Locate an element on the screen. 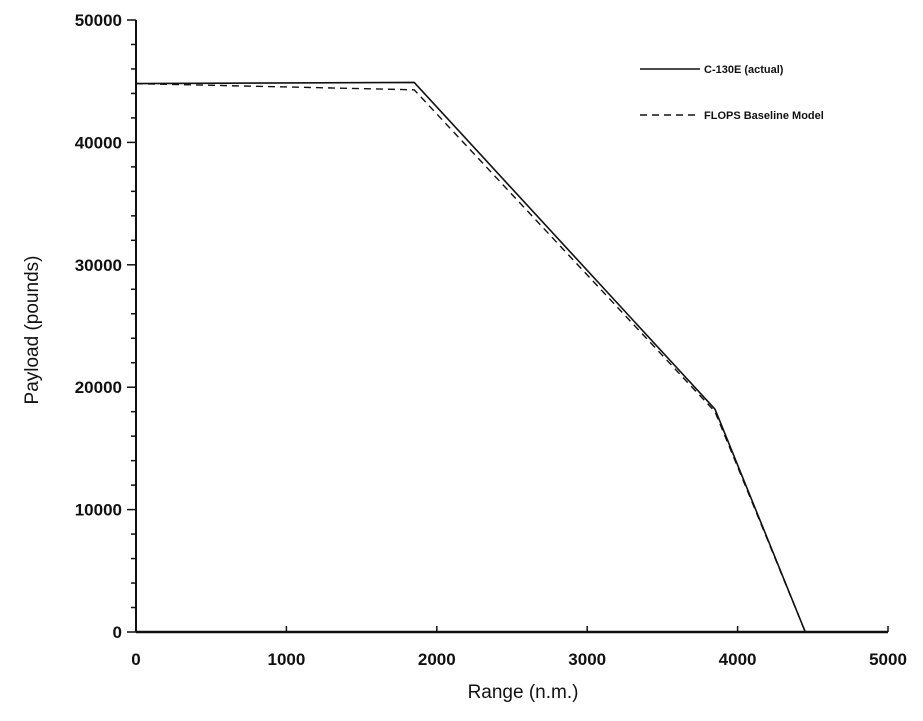 The image size is (923, 721). legend-label: C-130E (actual) is located at coordinates (744, 70).